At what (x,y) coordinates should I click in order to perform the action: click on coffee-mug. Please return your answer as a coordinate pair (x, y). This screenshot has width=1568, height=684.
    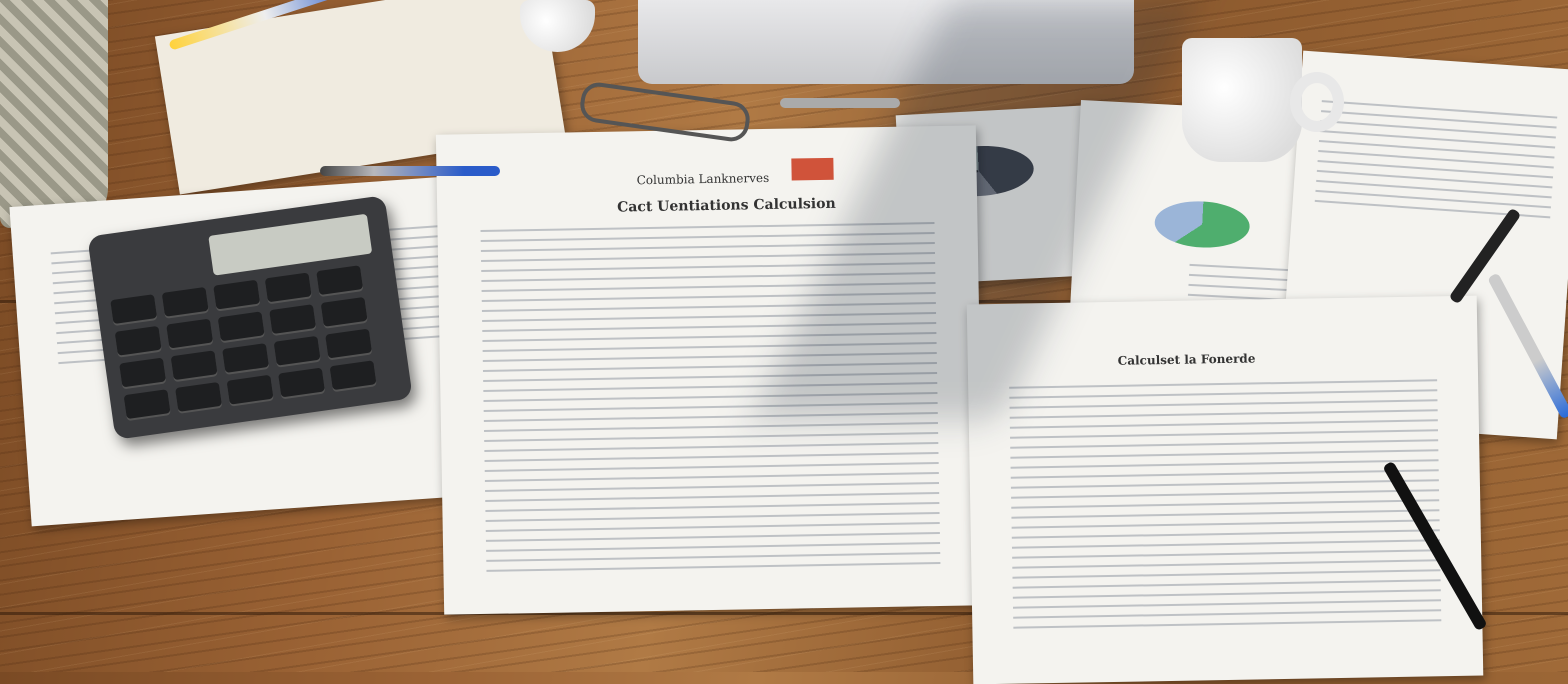
    Looking at the image, I should click on (1242, 100).